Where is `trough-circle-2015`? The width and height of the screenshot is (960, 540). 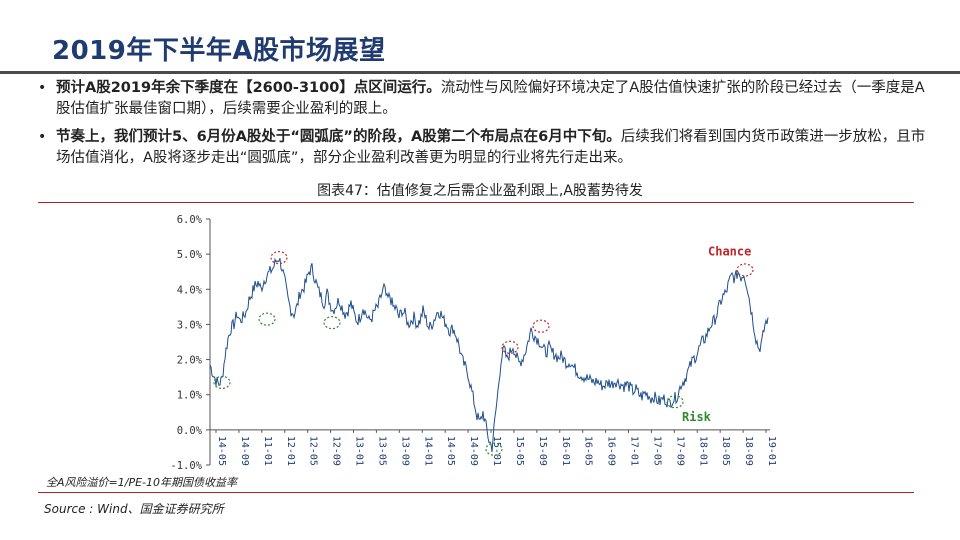 trough-circle-2015 is located at coordinates (494, 449).